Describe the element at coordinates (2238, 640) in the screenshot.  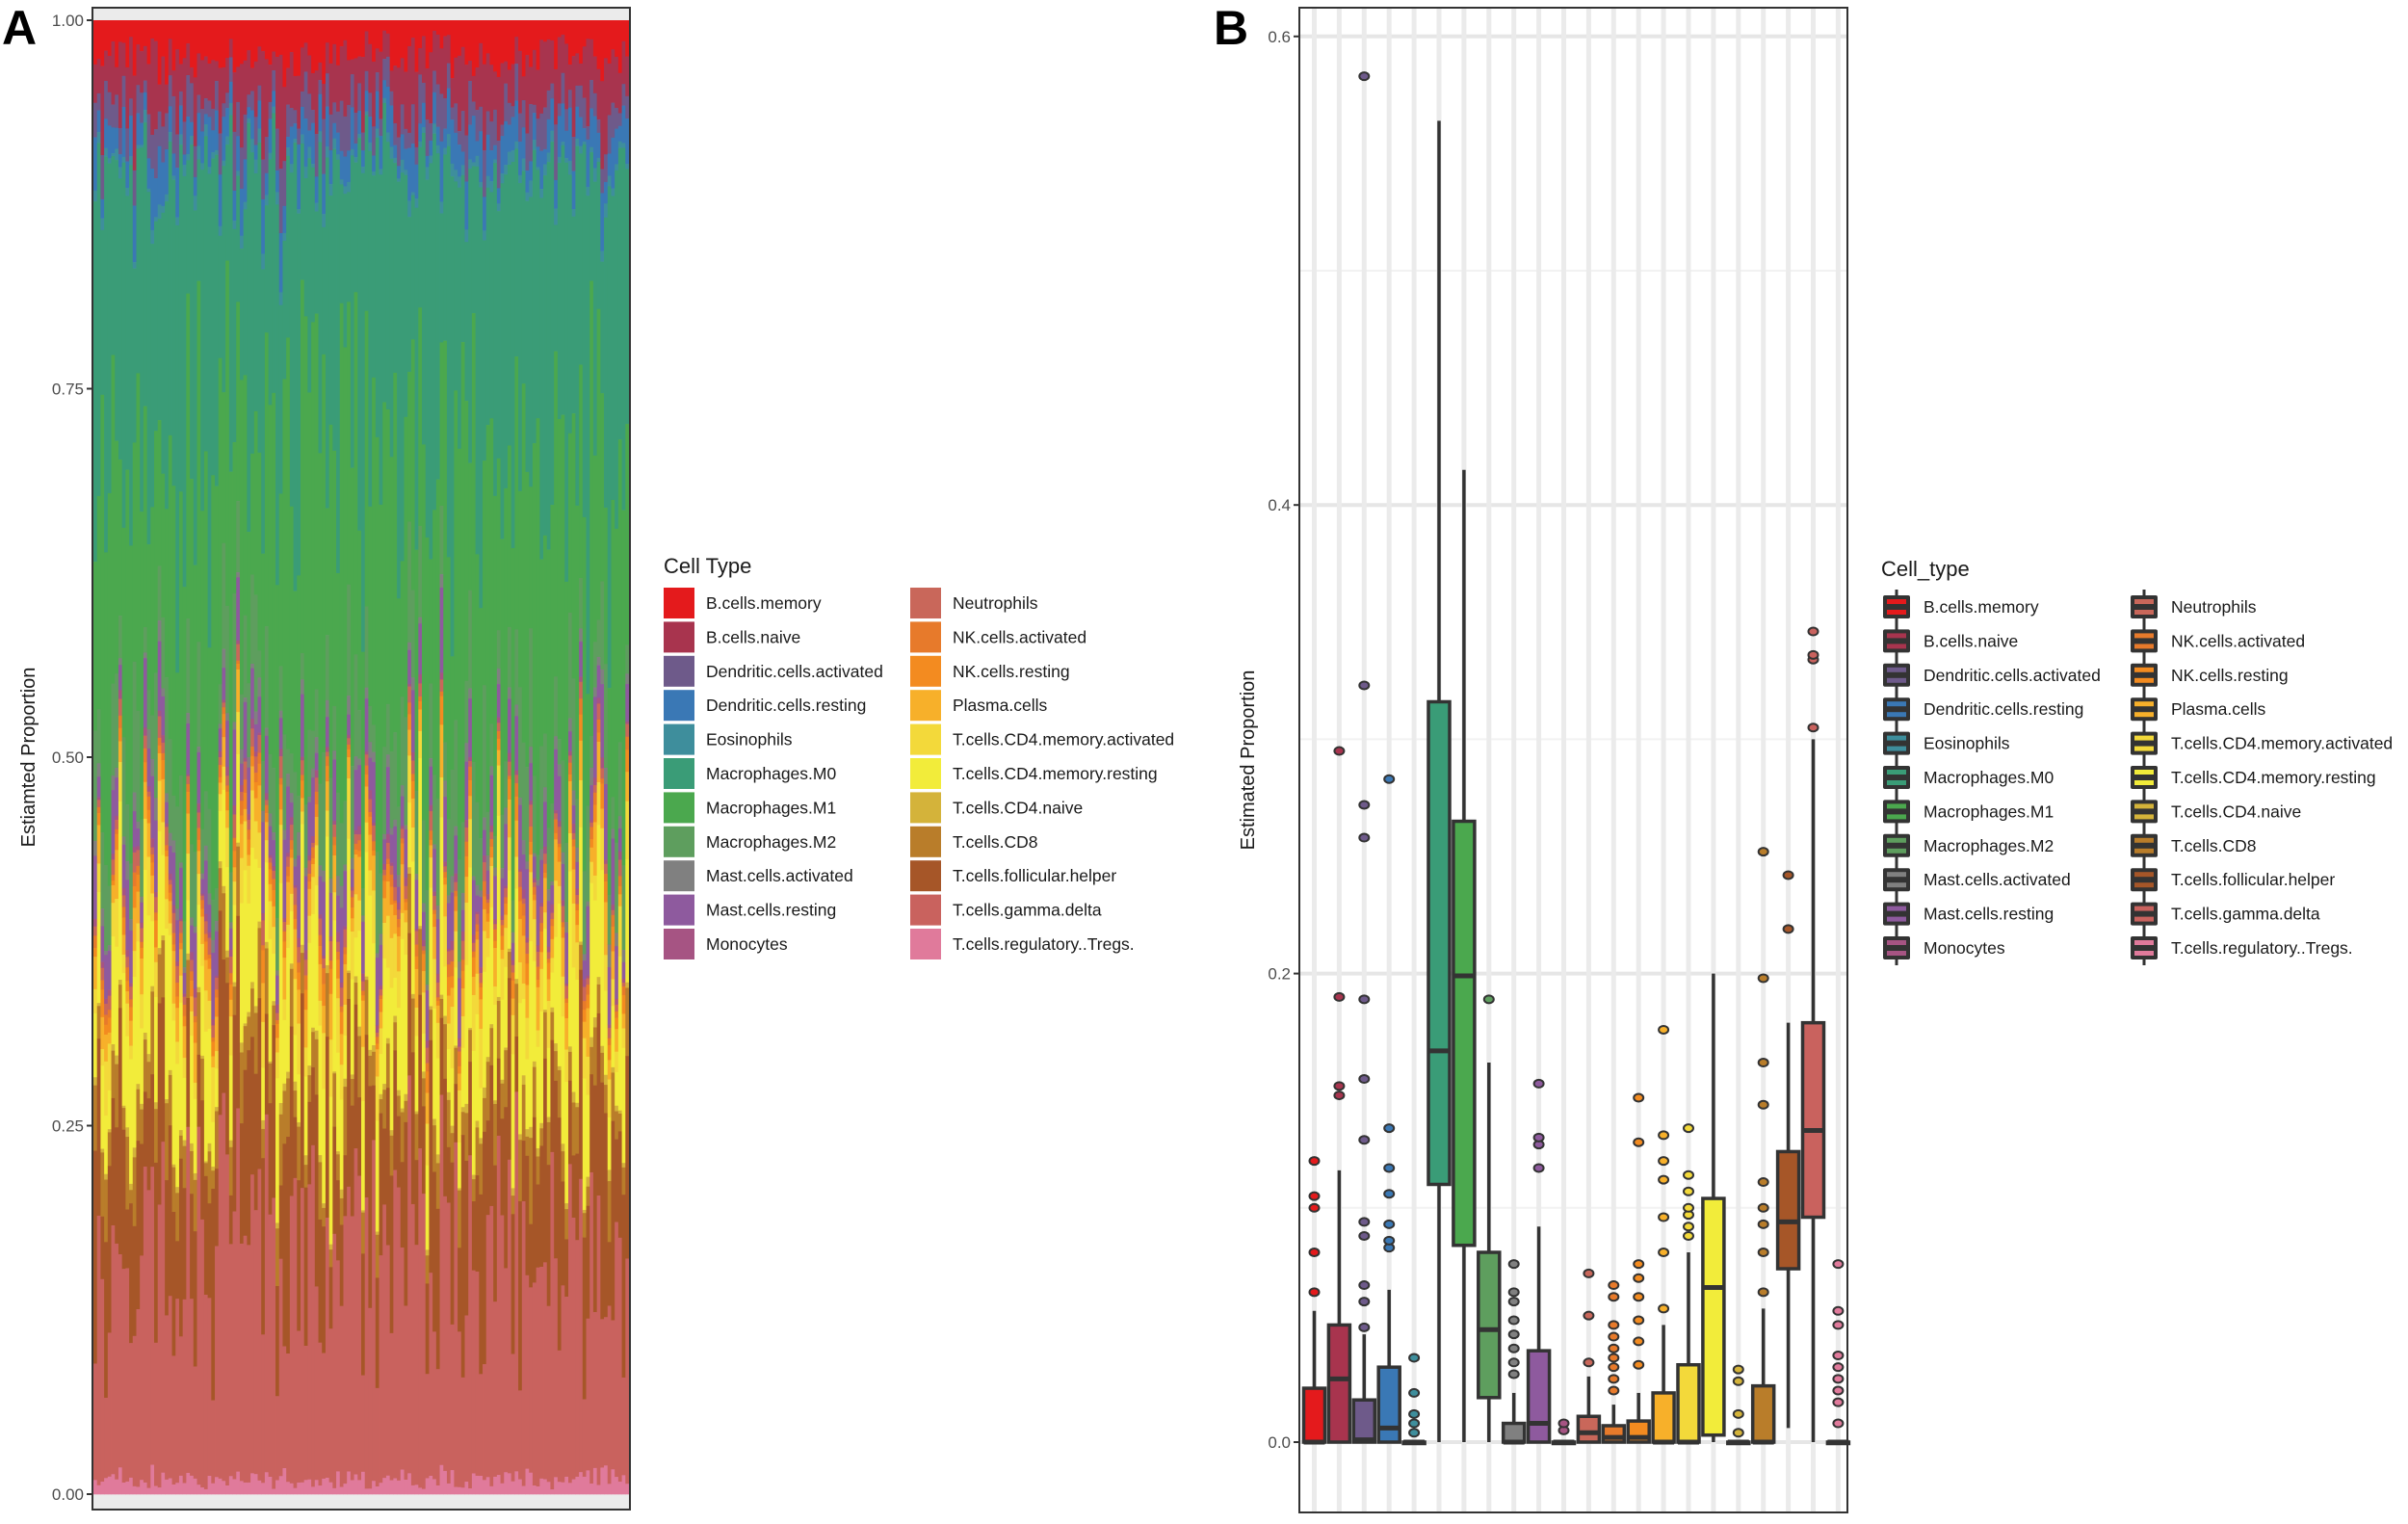
I see `legend-label: NK.cells.activated` at that location.